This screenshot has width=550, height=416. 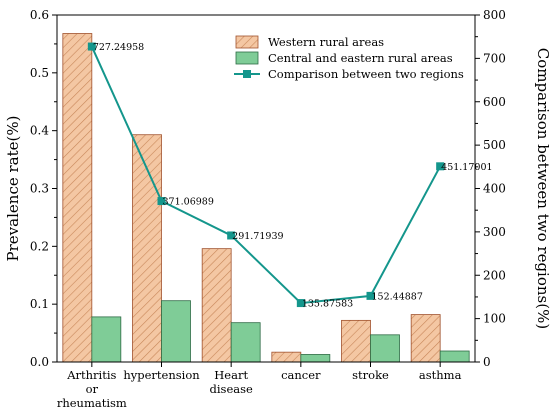 I want to click on y2-tick-label: 500, so click(x=494, y=145).